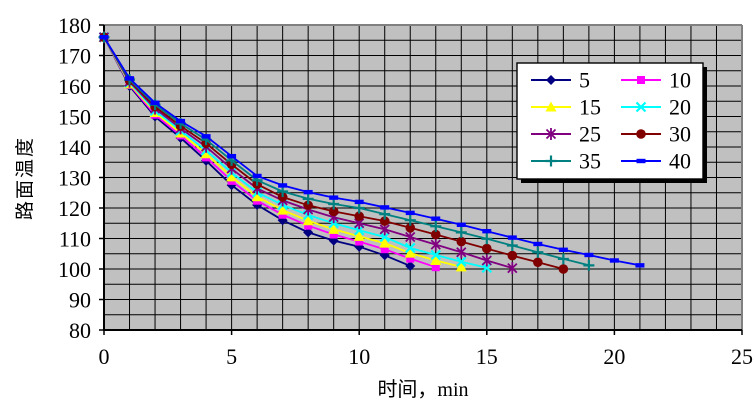 This screenshot has height=409, width=756. Describe the element at coordinates (25, 178) in the screenshot. I see `y-axis-title: 路面温度` at that location.